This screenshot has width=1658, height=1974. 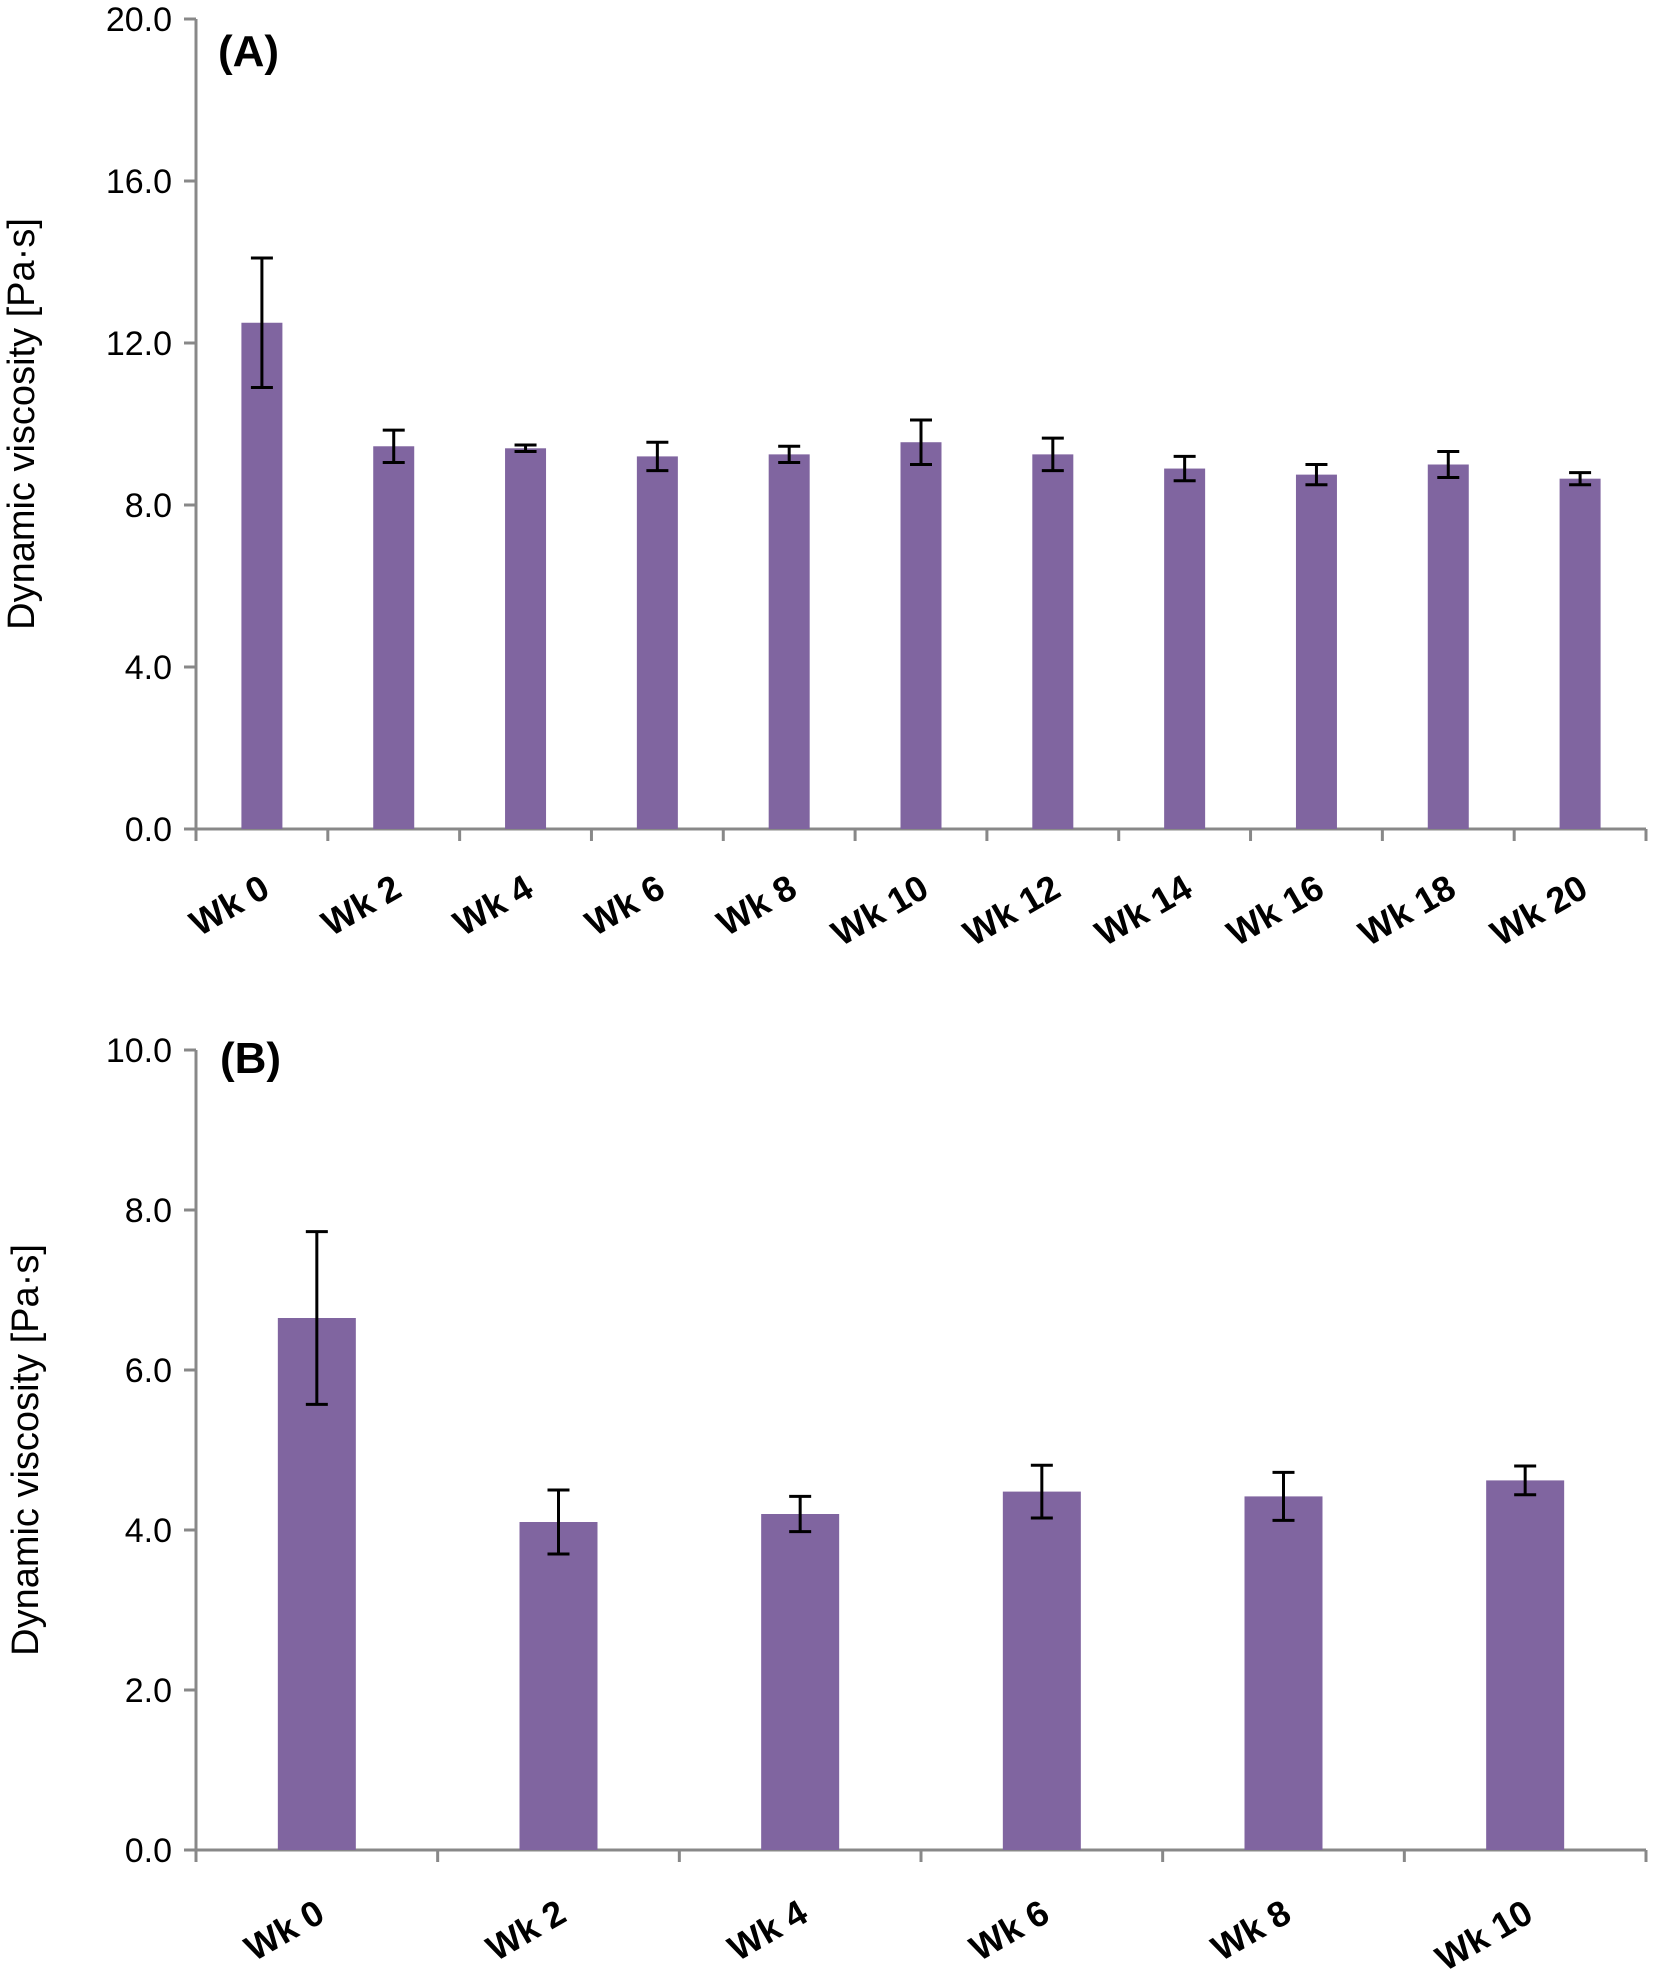 What do you see at coordinates (1275, 910) in the screenshot?
I see `x-tick-label: Wk 16` at bounding box center [1275, 910].